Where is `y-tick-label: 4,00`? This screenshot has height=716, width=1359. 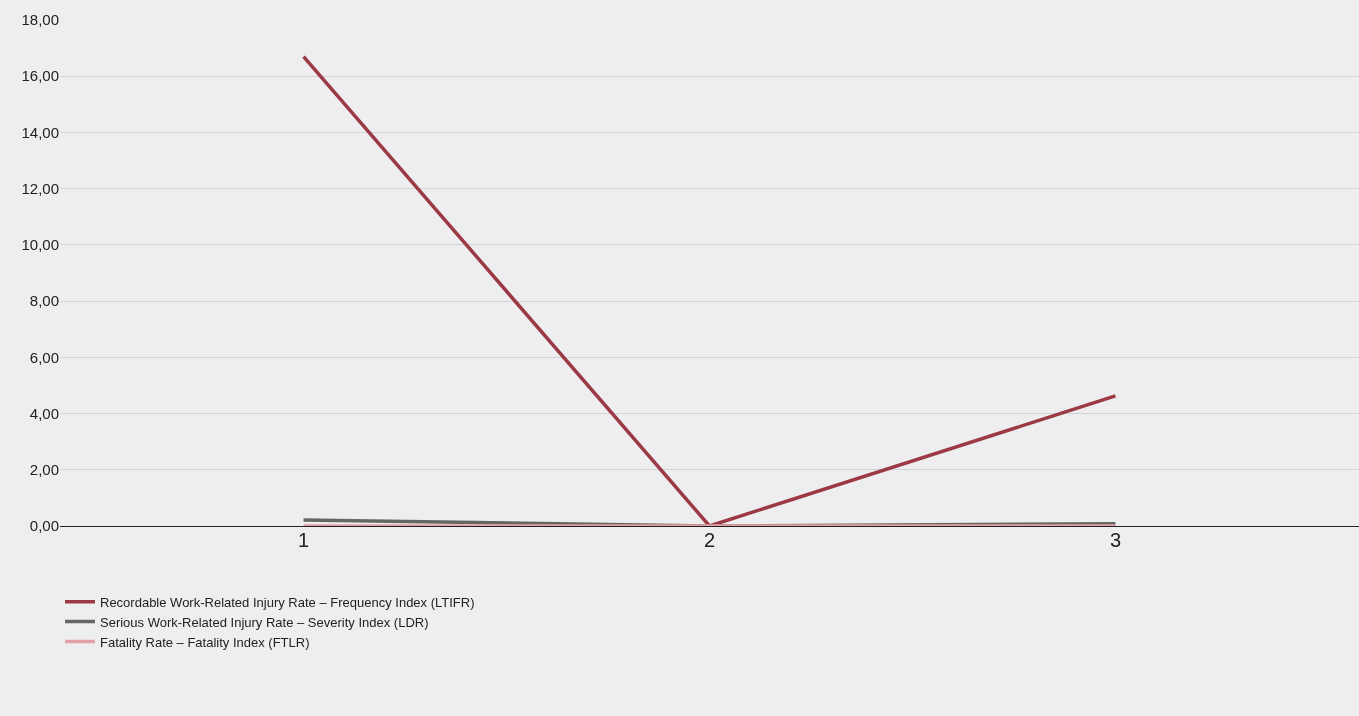
y-tick-label: 4,00 is located at coordinates (44, 413).